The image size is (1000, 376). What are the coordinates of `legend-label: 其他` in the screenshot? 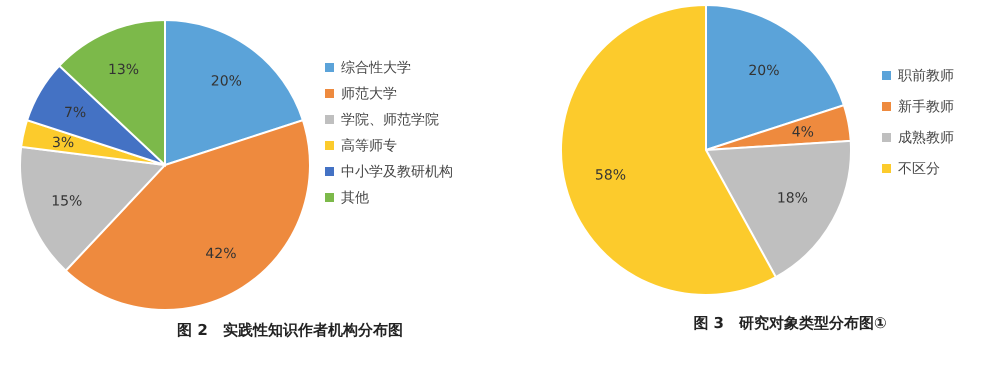 It's located at (355, 198).